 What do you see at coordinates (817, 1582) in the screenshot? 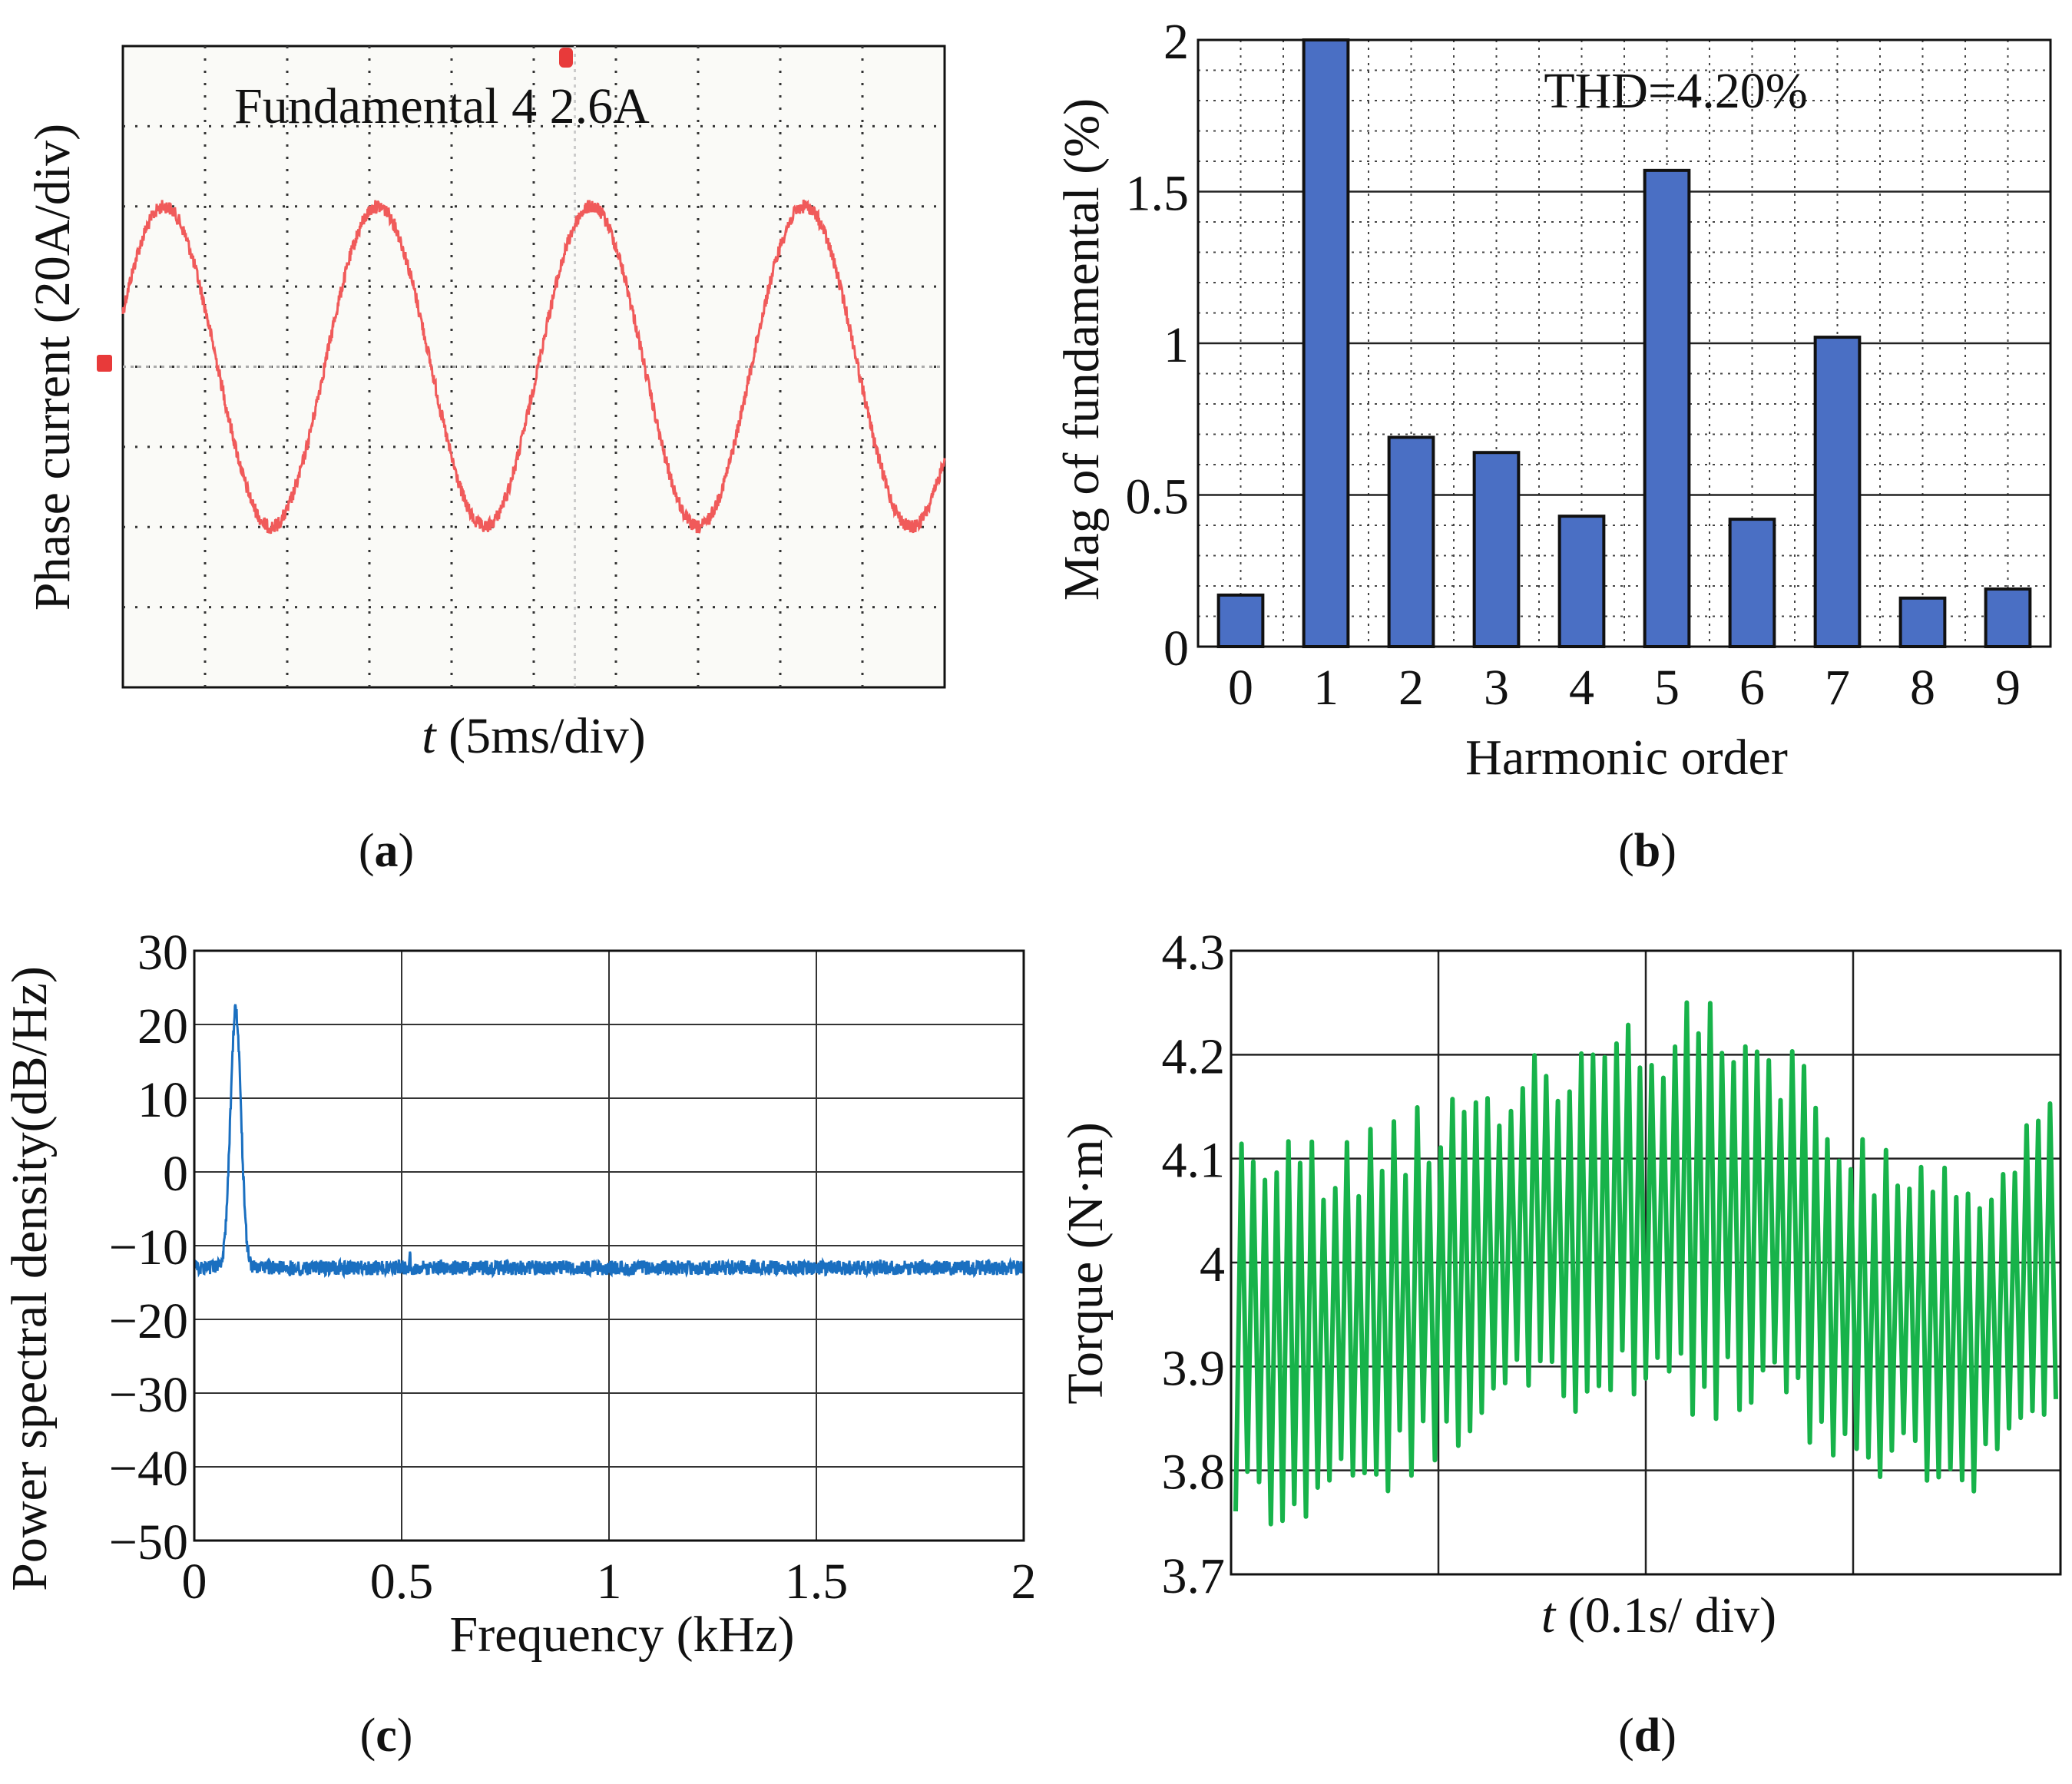
I see `panel-c-xtick-label: 1.5` at bounding box center [817, 1582].